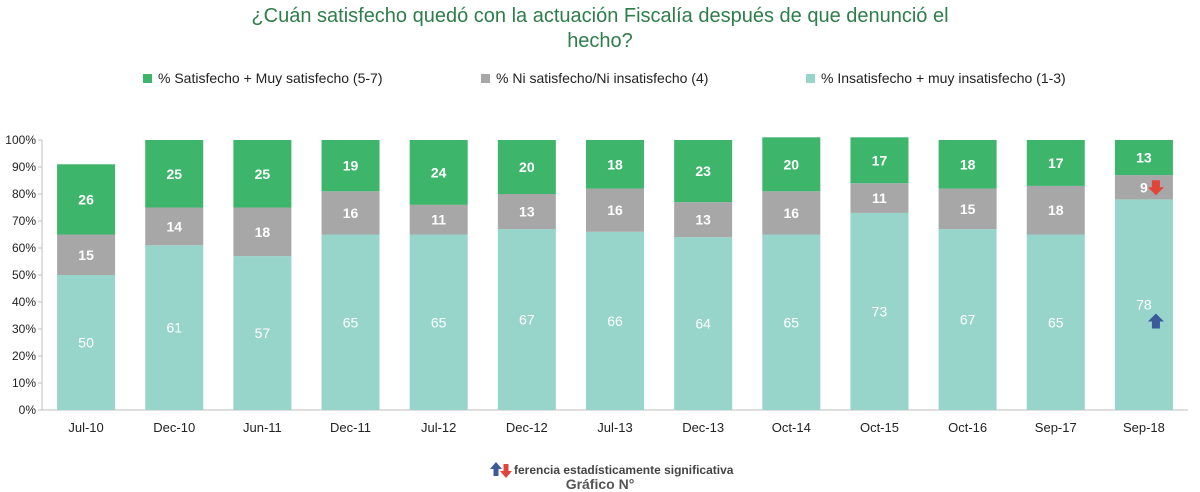 The width and height of the screenshot is (1200, 492). I want to click on significance-arrows-icon, so click(501, 470).